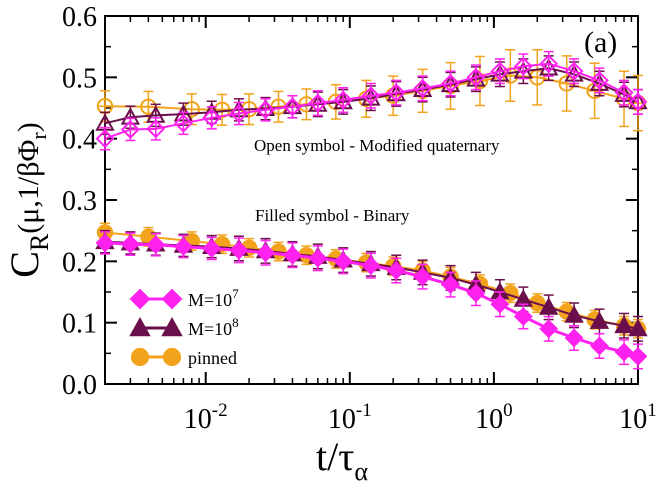 The image size is (664, 487). What do you see at coordinates (350, 417) in the screenshot?
I see `x-tick-label: 10⁻¹` at bounding box center [350, 417].